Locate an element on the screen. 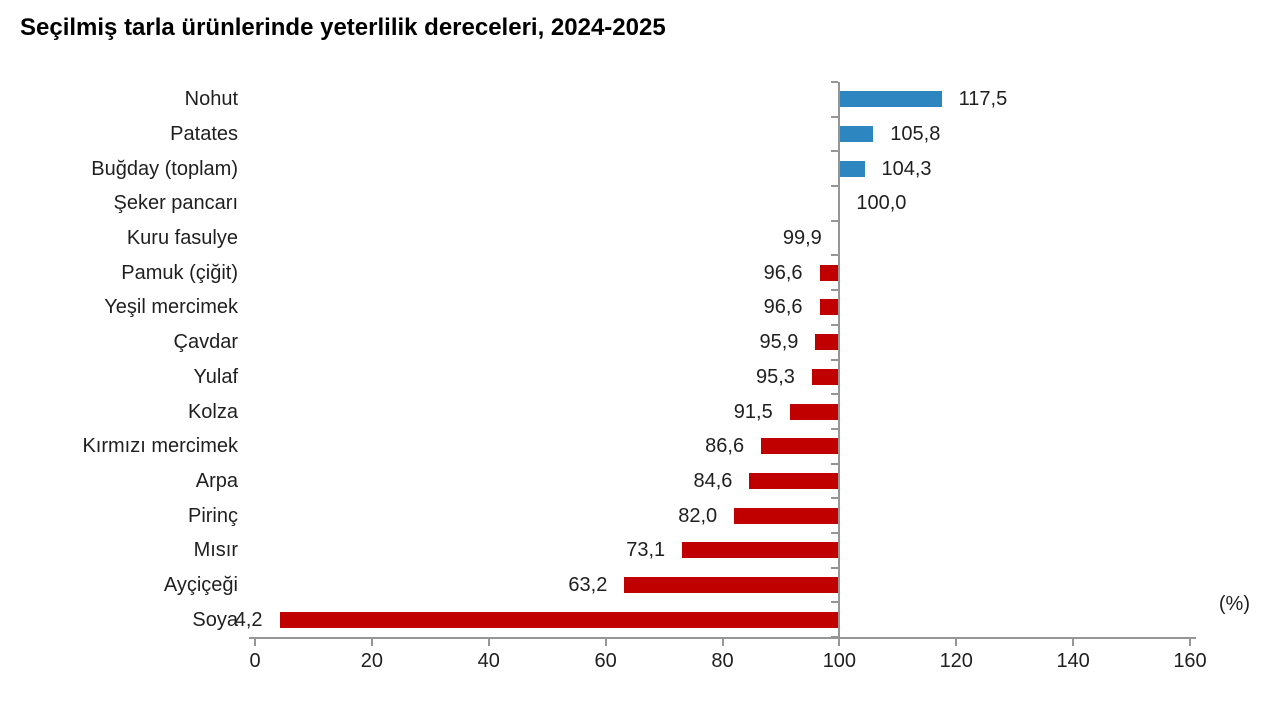 The width and height of the screenshot is (1280, 720). category-label: Kolza is located at coordinates (212, 411).